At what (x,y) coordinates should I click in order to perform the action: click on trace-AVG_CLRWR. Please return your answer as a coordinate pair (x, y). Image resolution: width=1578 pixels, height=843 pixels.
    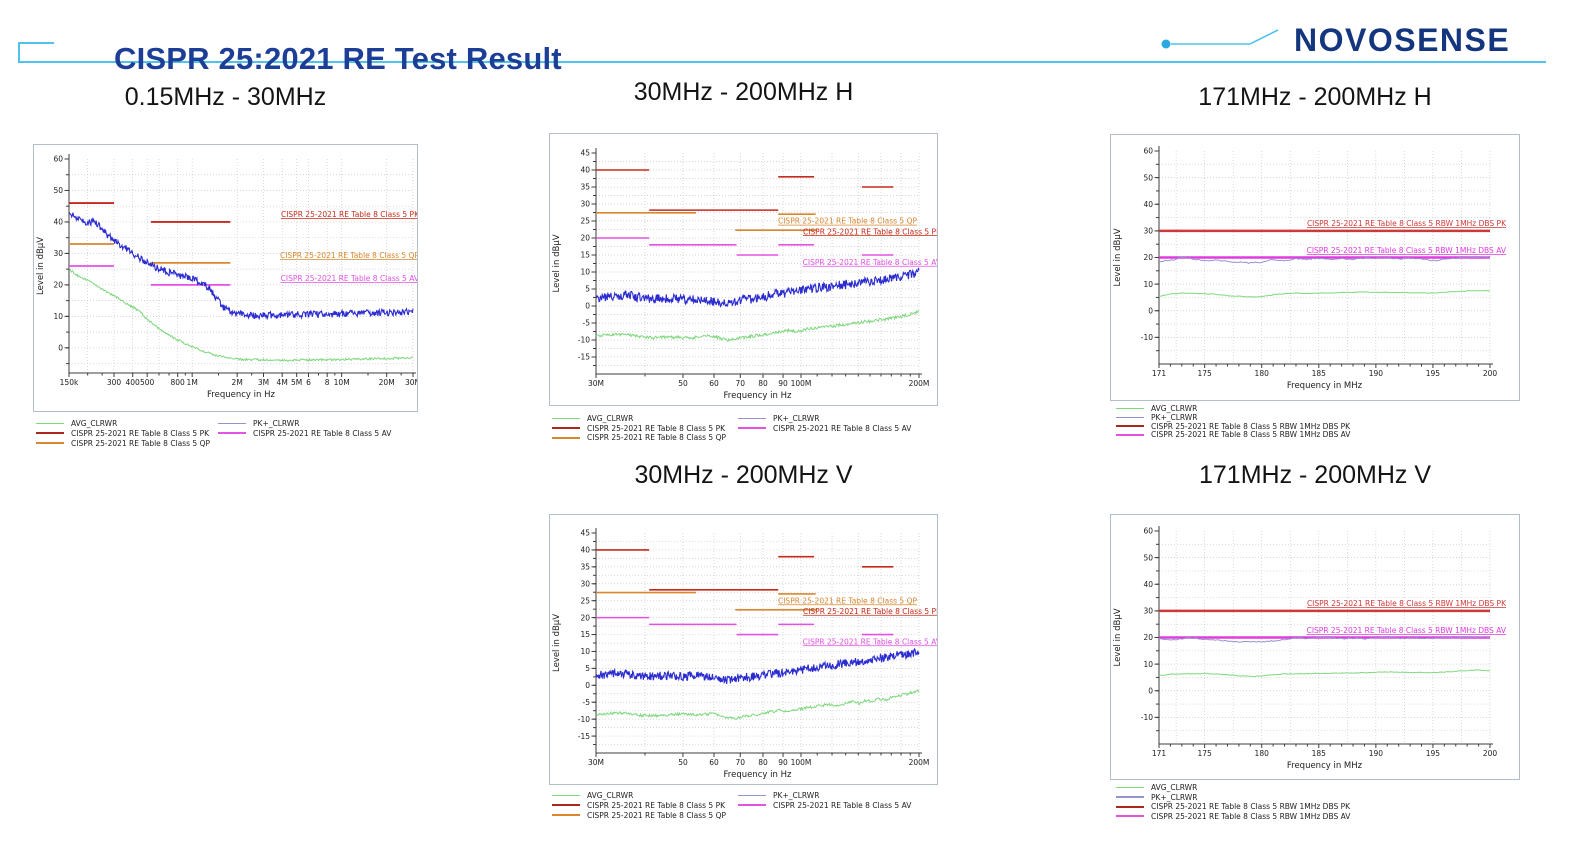
    Looking at the image, I should click on (757, 704).